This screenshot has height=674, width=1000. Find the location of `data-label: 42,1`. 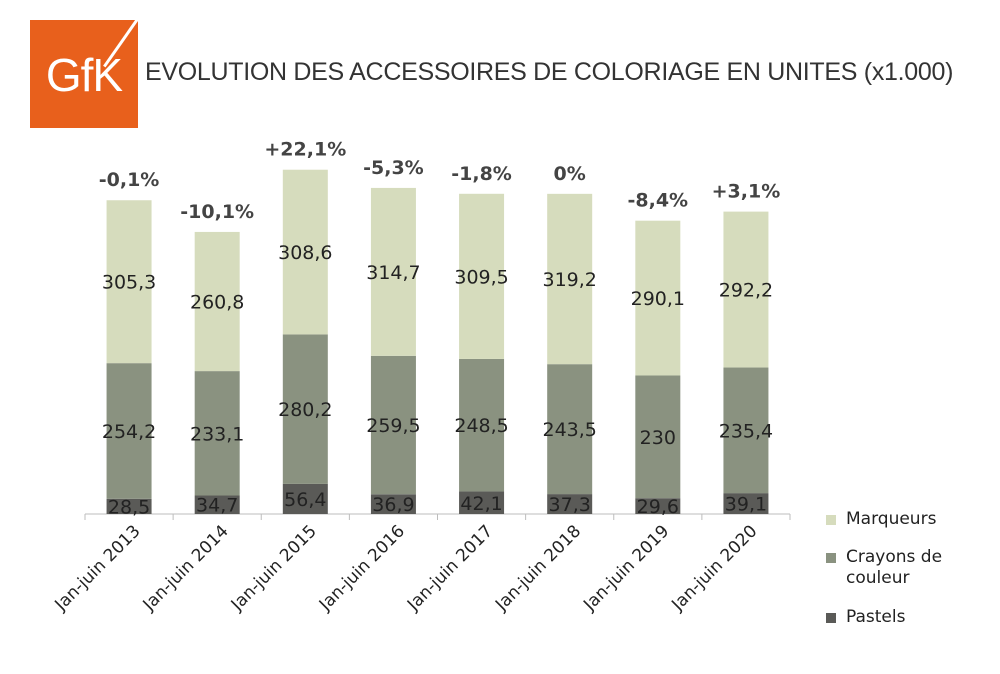

data-label: 42,1 is located at coordinates (481, 504).